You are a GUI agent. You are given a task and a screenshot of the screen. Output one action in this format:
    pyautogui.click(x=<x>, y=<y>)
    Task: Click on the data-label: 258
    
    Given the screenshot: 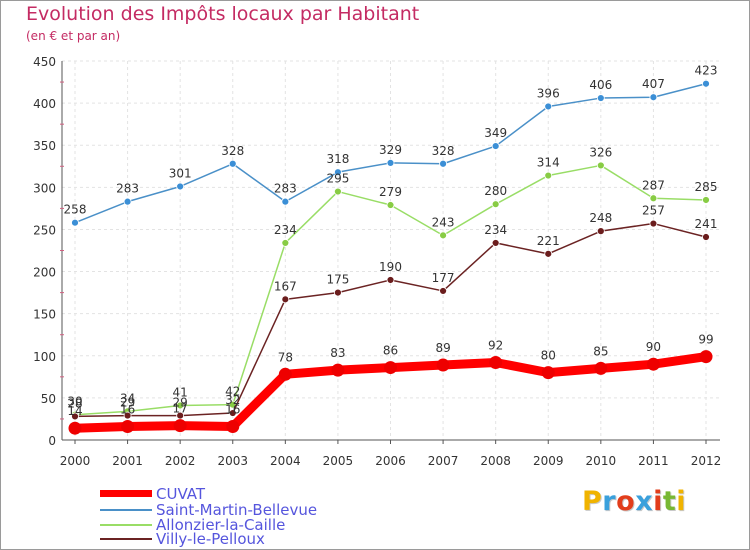 What is the action you would take?
    pyautogui.click(x=75, y=210)
    